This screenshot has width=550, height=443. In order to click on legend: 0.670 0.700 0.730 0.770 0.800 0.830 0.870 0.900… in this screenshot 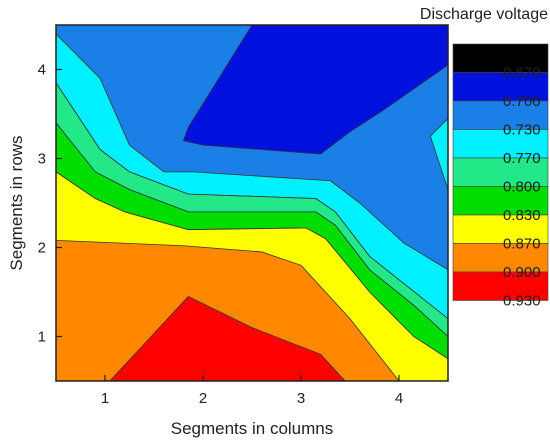, I will do `click(500, 176)`.